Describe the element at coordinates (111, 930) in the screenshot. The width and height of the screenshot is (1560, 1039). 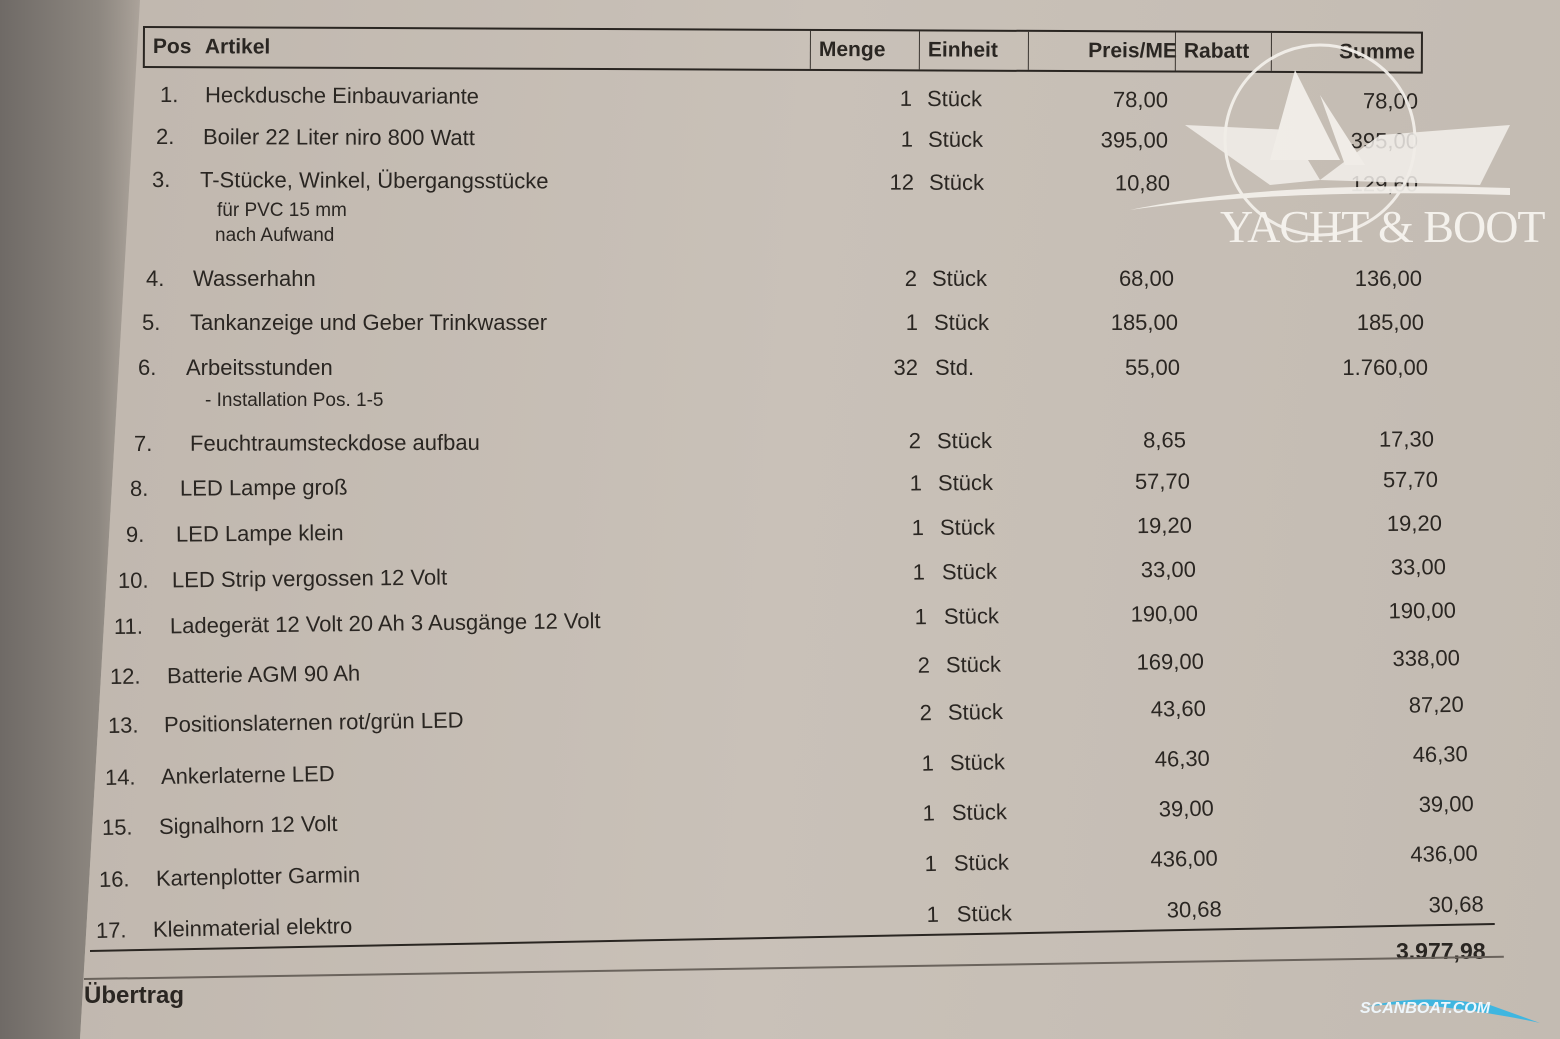
I see `item-pos: 17.` at that location.